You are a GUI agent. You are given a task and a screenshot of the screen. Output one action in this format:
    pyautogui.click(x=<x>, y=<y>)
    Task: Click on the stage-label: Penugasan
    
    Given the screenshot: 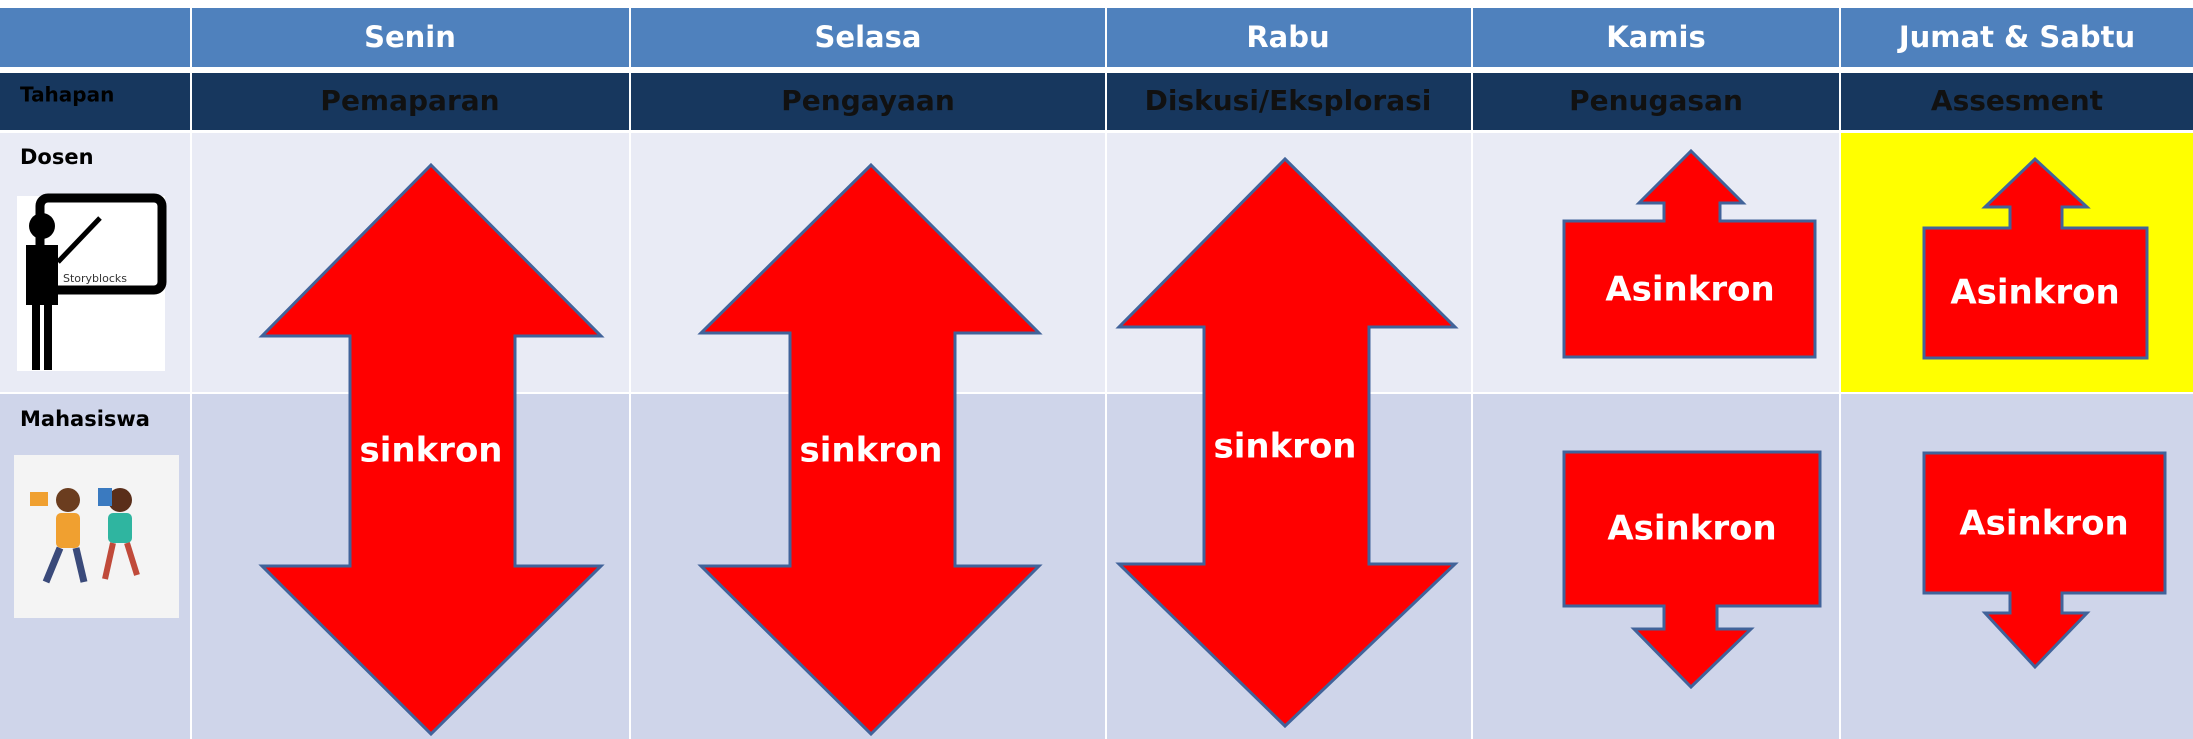 What is the action you would take?
    pyautogui.click(x=1656, y=100)
    